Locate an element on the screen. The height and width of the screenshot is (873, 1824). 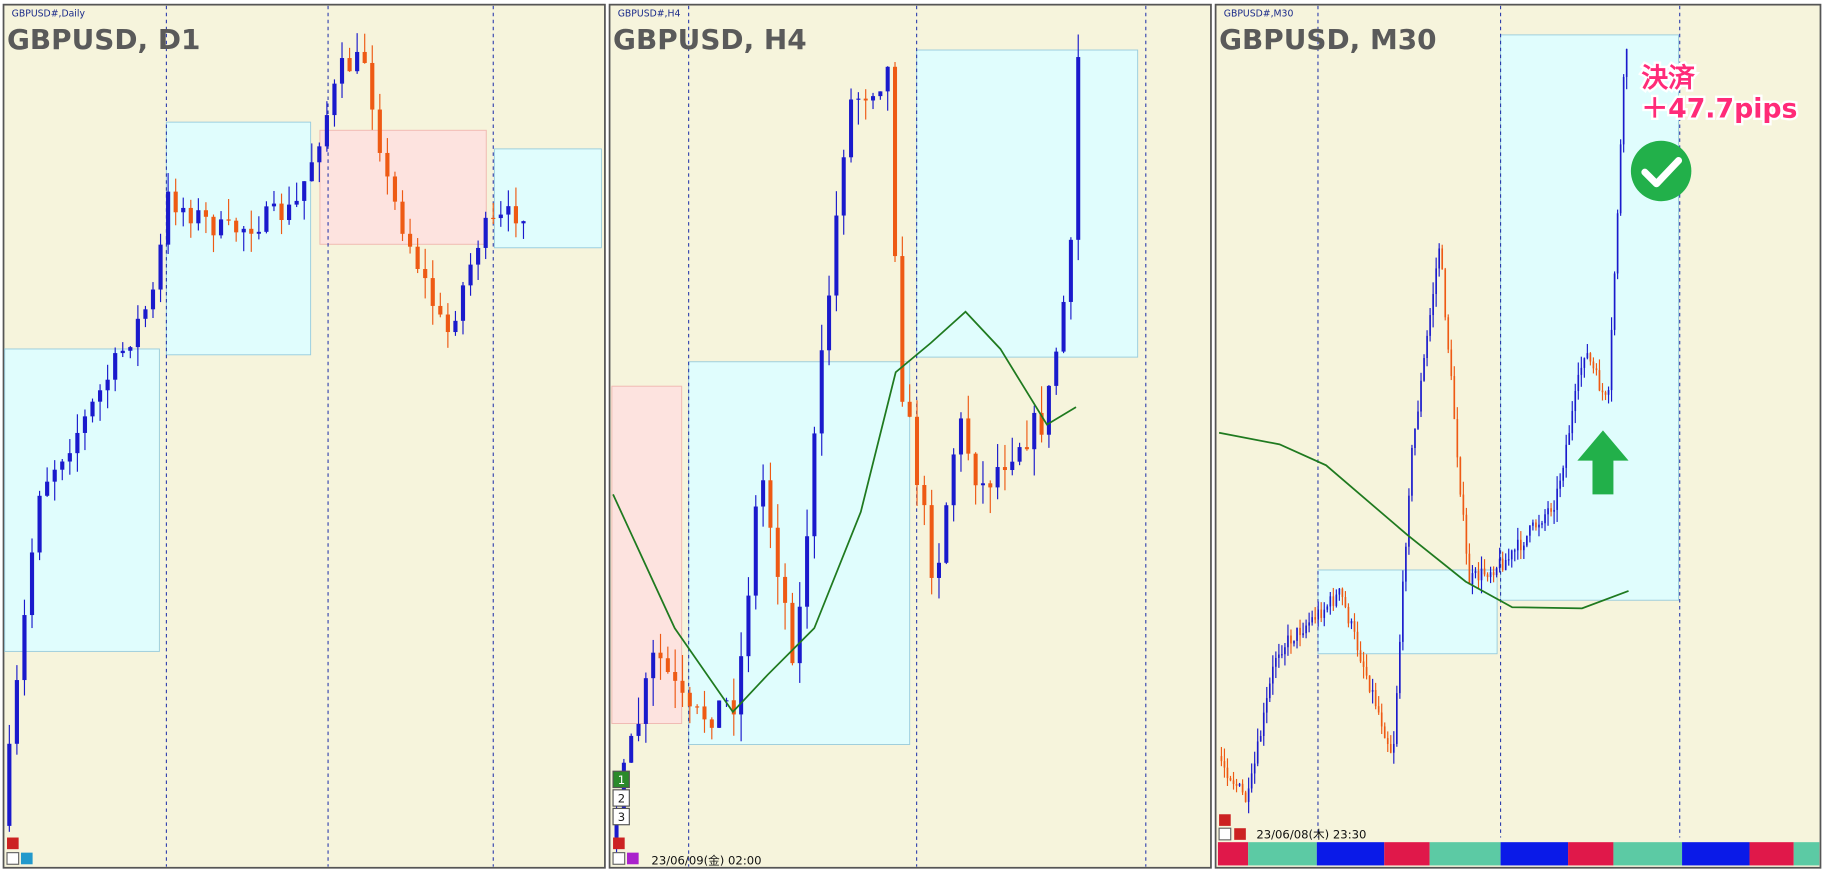
button-label: 1 is located at coordinates (621, 780).